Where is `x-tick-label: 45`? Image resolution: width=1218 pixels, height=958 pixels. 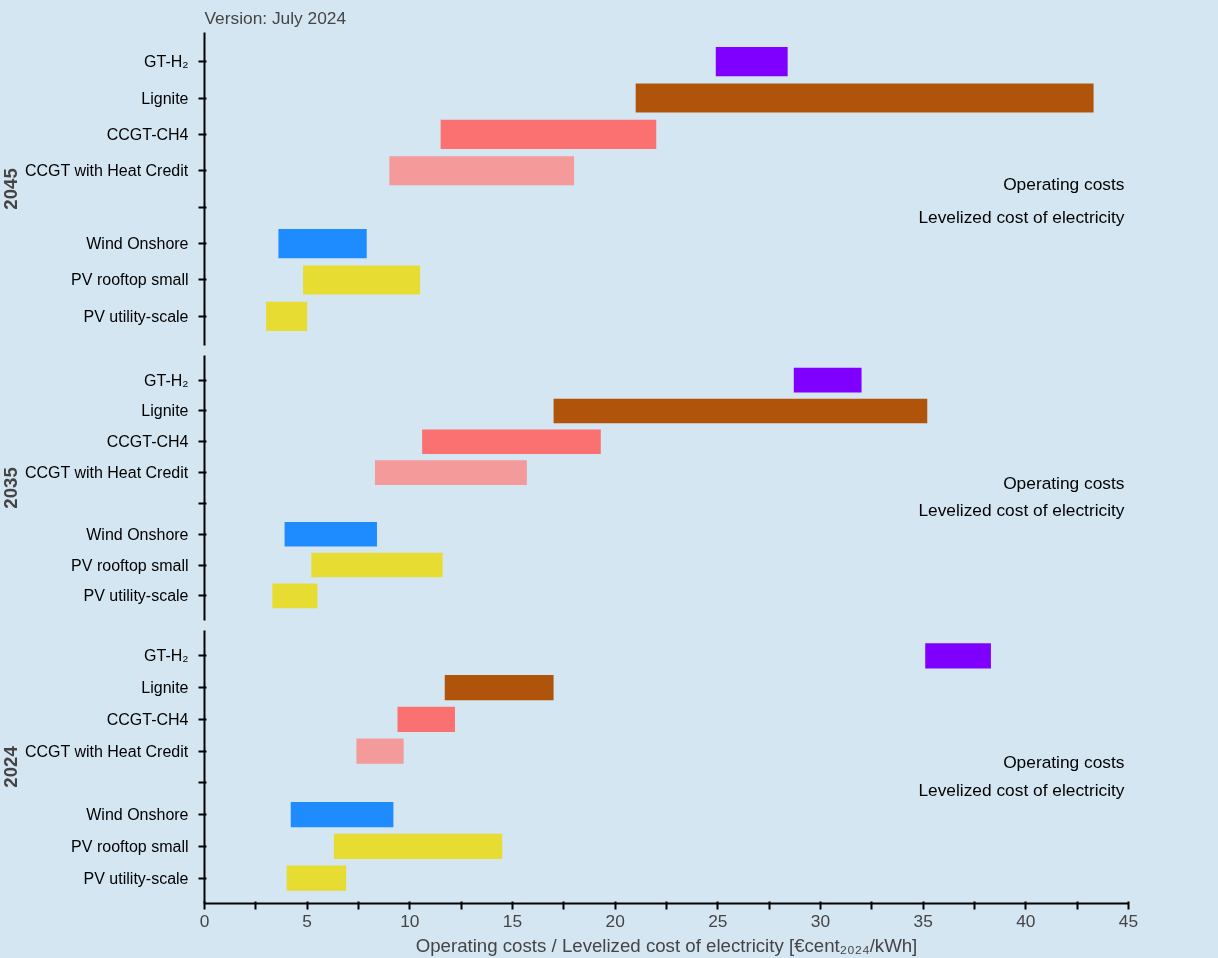 x-tick-label: 45 is located at coordinates (1128, 920).